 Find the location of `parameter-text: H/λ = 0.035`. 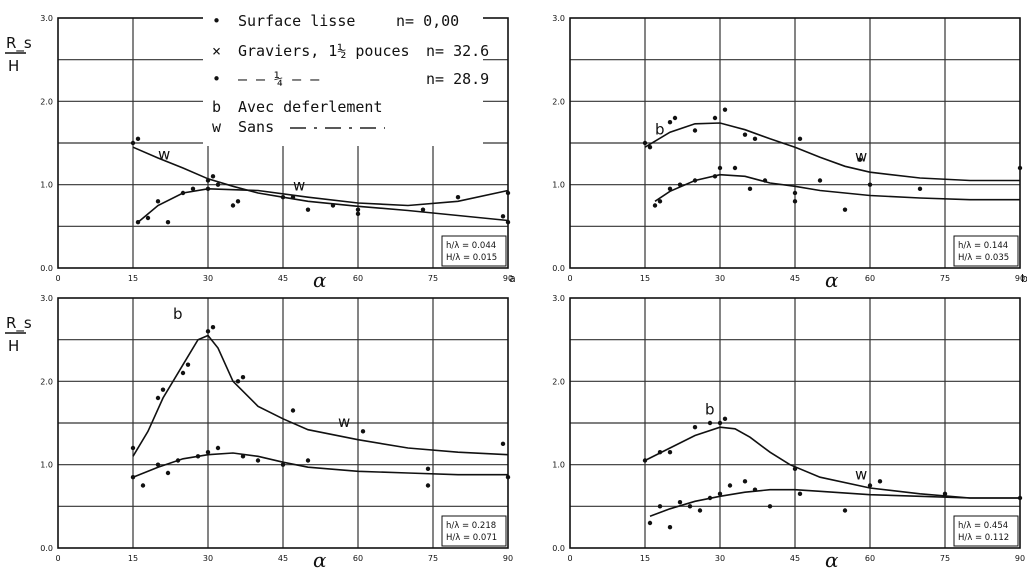

parameter-text: H/λ = 0.035 is located at coordinates (983, 258).